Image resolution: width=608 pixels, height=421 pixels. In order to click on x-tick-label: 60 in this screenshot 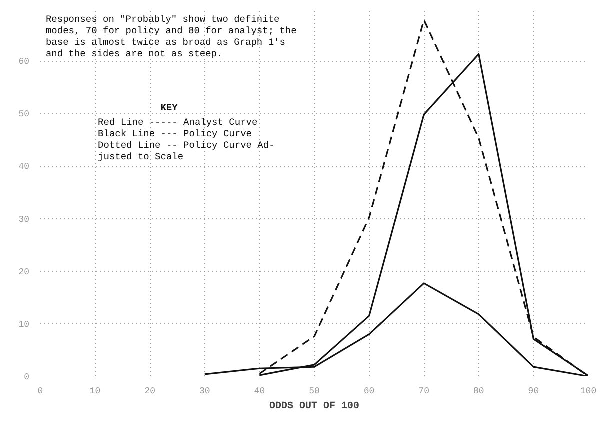, I will do `click(369, 391)`.